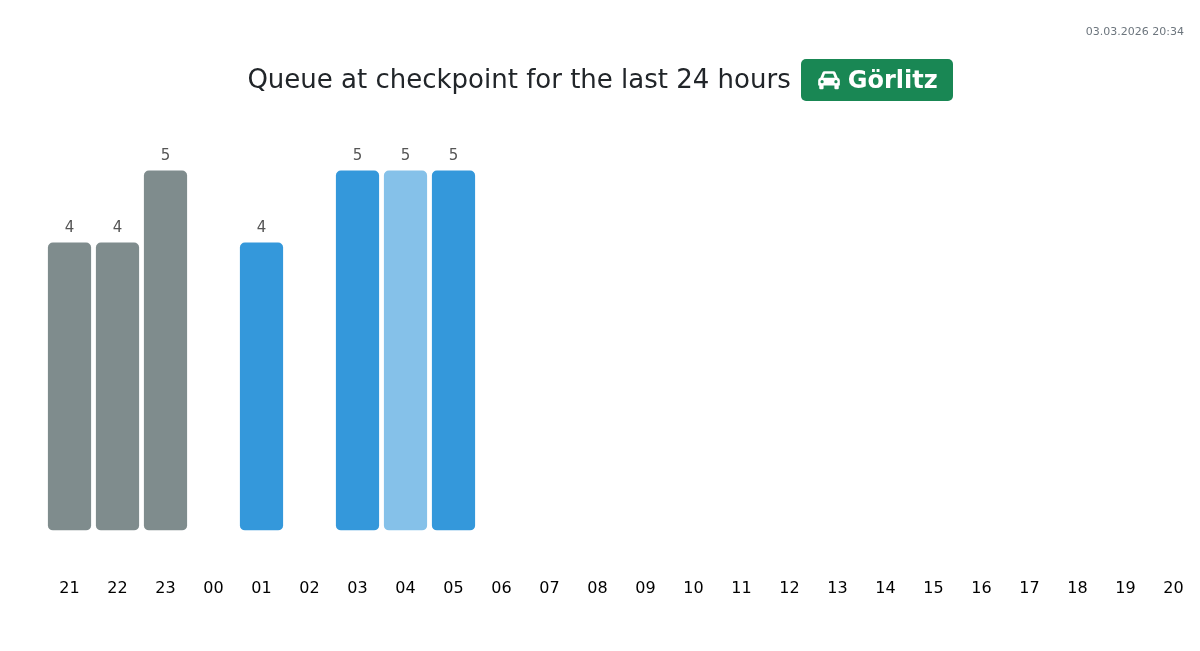 This screenshot has height=651, width=1200. Describe the element at coordinates (741, 587) in the screenshot. I see `x-tick-label: 11` at that location.